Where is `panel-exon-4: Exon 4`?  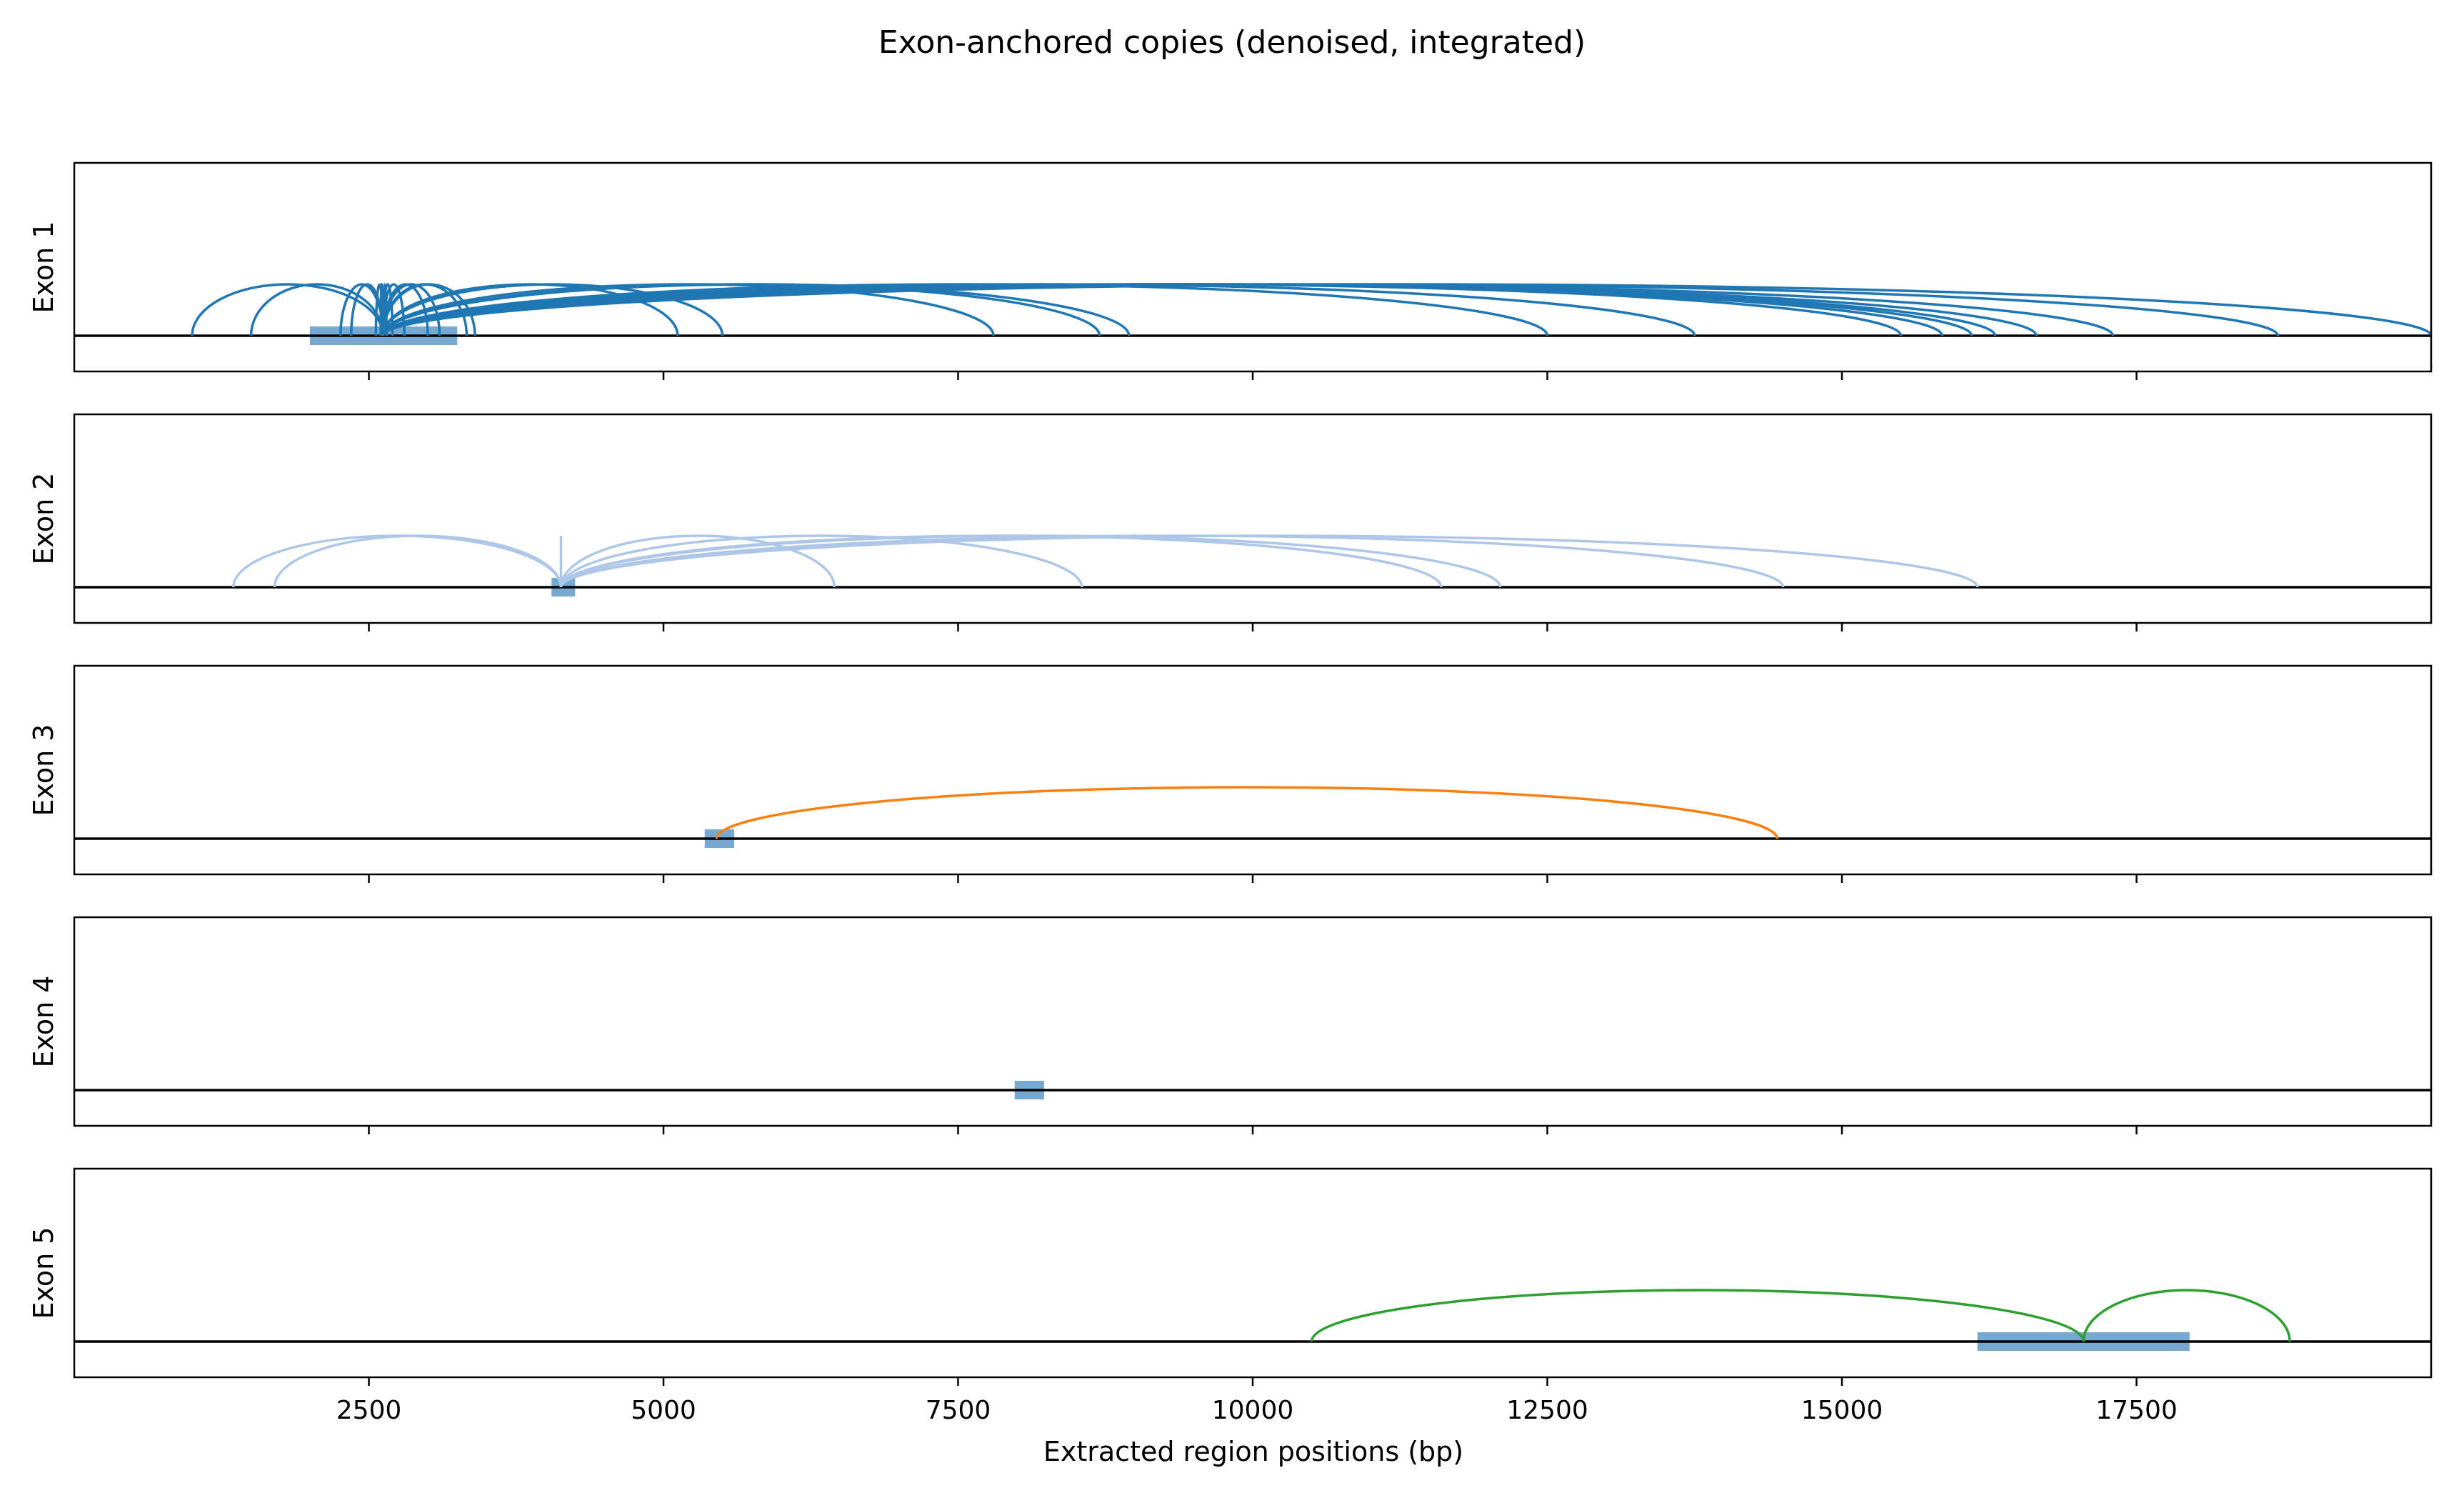 panel-exon-4: Exon 4 is located at coordinates (1230, 1025).